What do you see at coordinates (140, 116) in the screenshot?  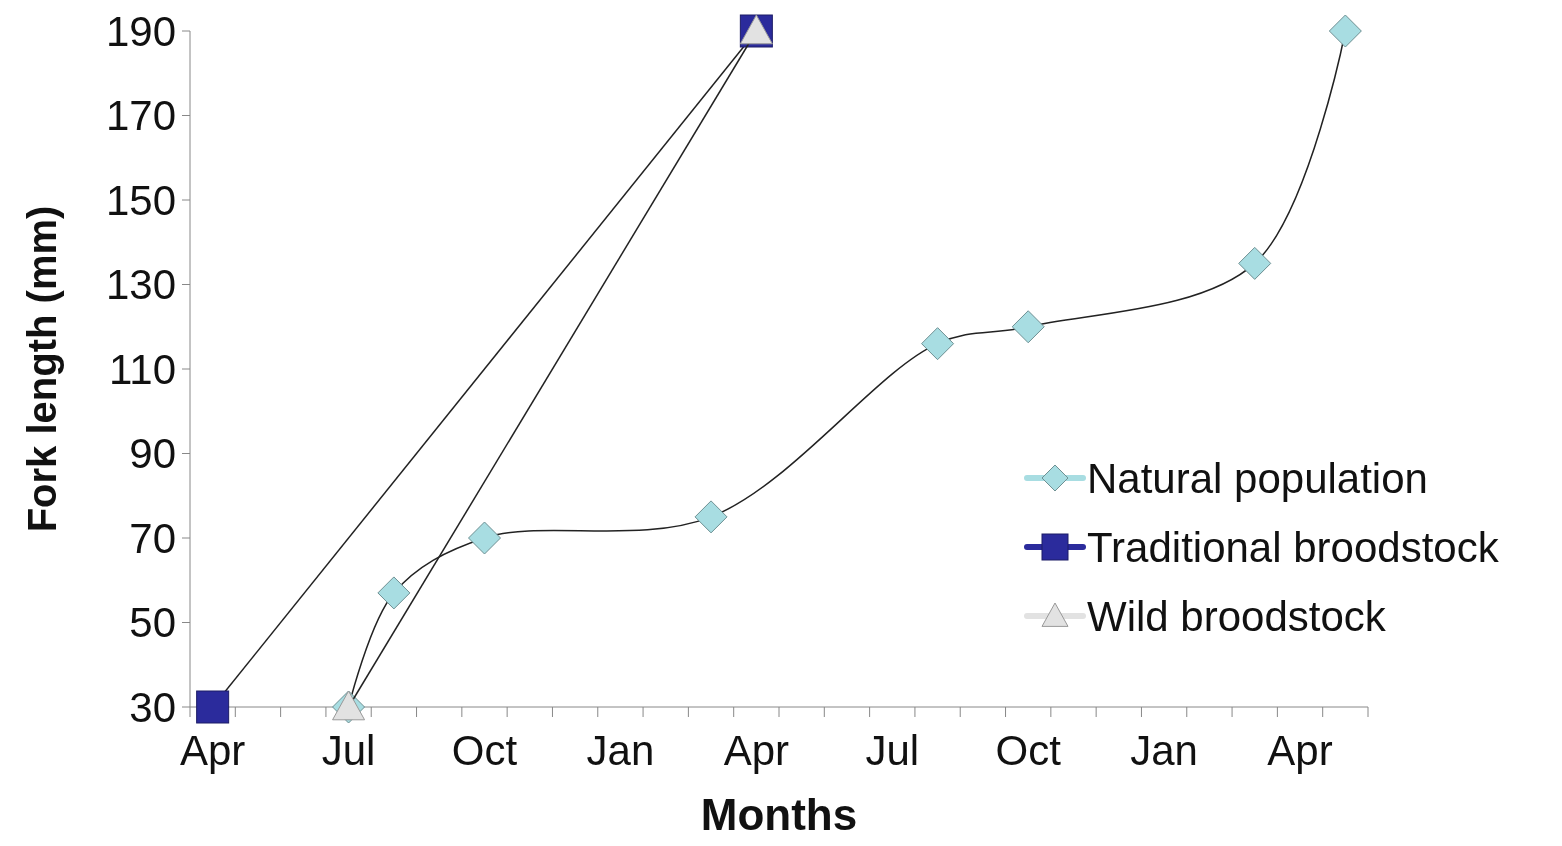 I see `y-tick-label: 170` at bounding box center [140, 116].